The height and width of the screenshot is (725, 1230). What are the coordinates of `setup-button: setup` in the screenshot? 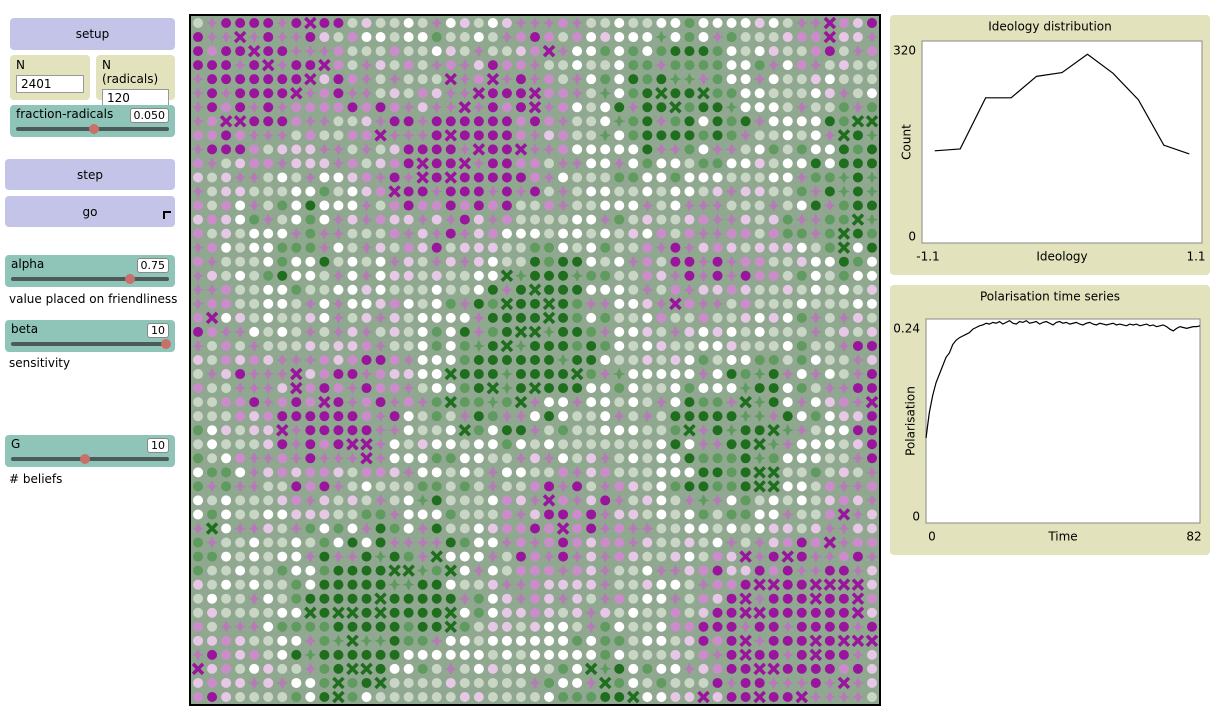 It's located at (92, 34).